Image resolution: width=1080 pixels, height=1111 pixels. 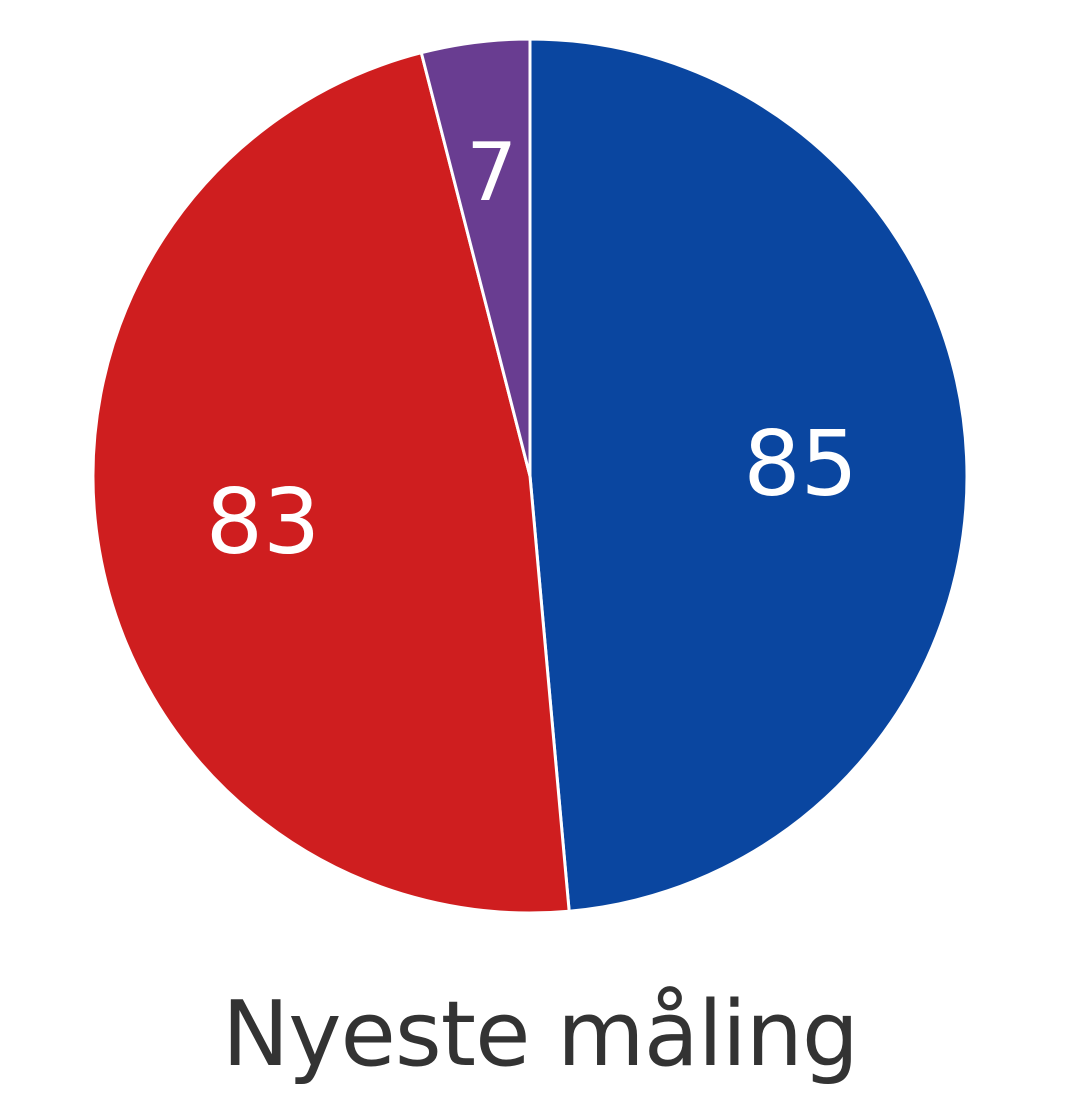 What do you see at coordinates (800, 463) in the screenshot?
I see `pie-slice-label-85: 85` at bounding box center [800, 463].